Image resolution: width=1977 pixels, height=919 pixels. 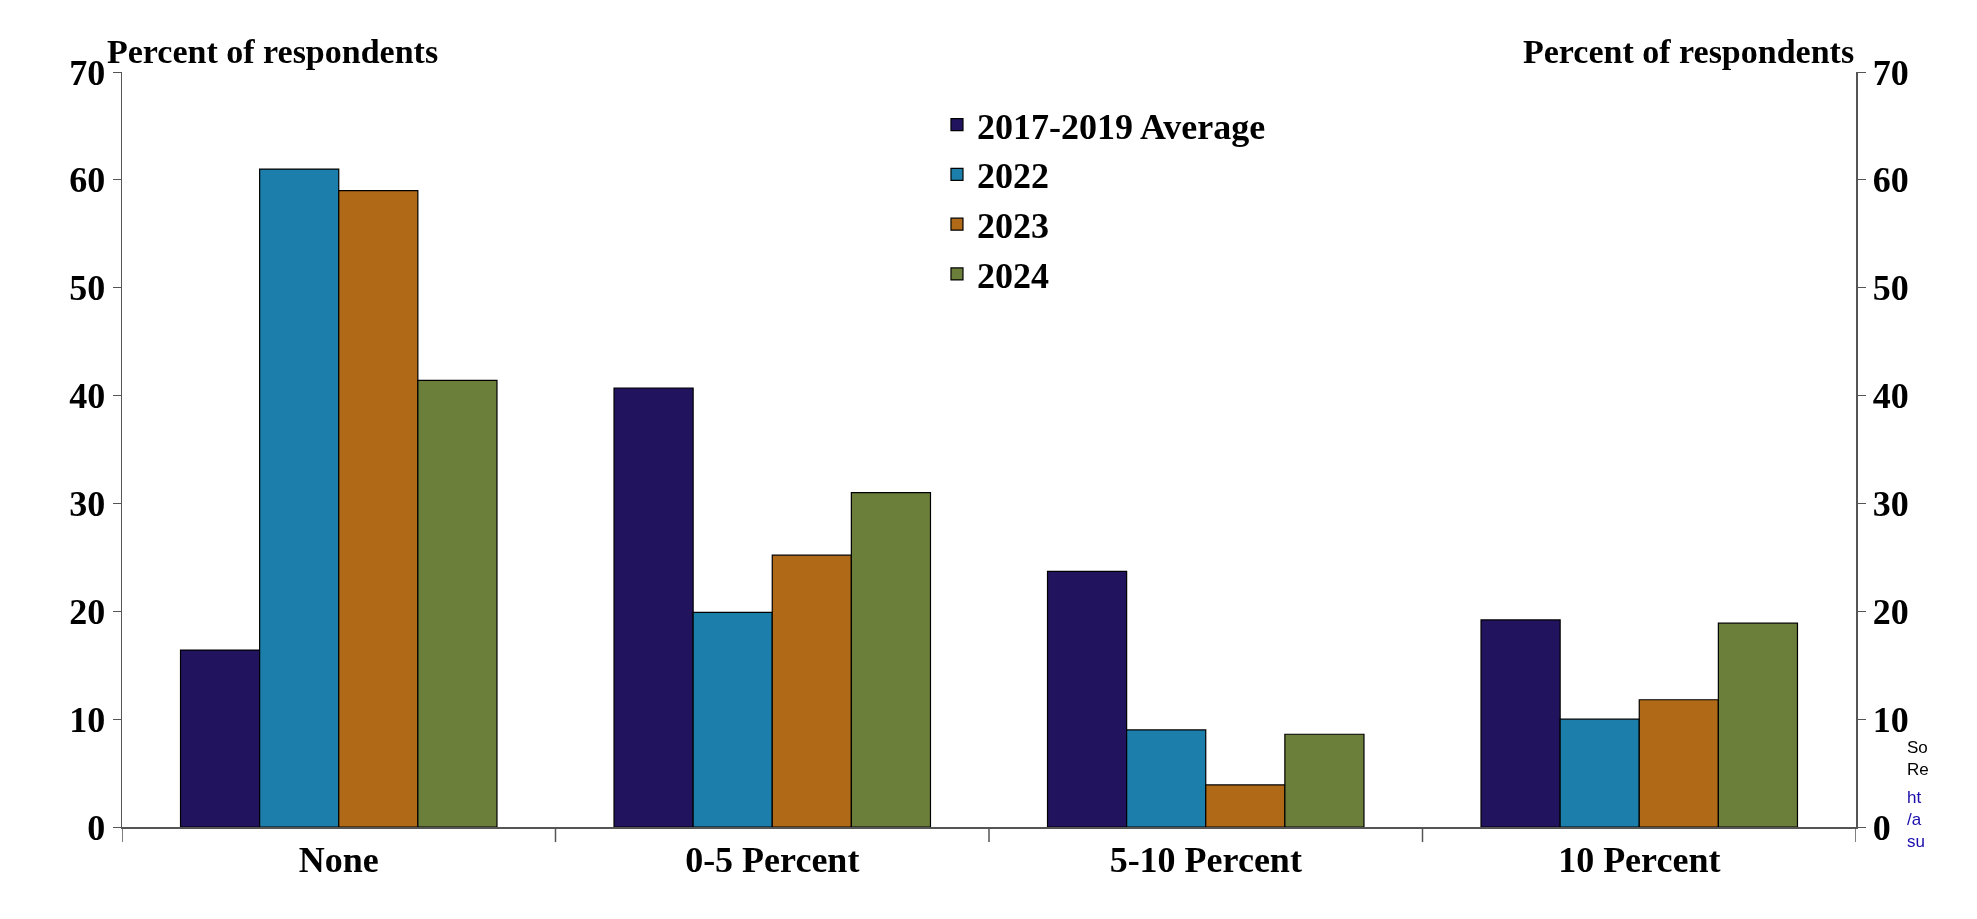 I want to click on y2-tick-label: 60, so click(x=1890, y=180).